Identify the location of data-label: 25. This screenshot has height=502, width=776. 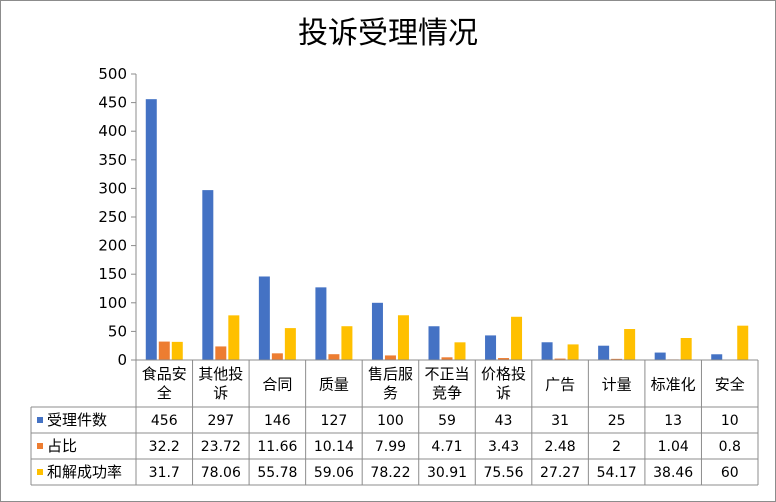
(617, 421).